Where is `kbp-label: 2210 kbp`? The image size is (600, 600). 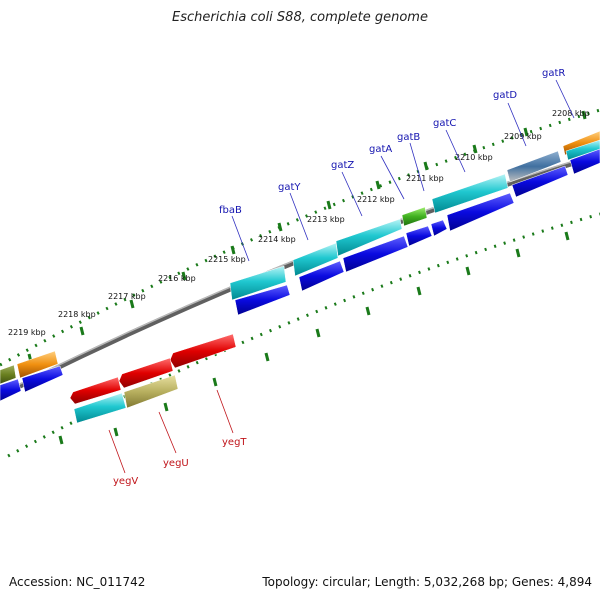
kbp-label: 2210 kbp is located at coordinates (474, 157).